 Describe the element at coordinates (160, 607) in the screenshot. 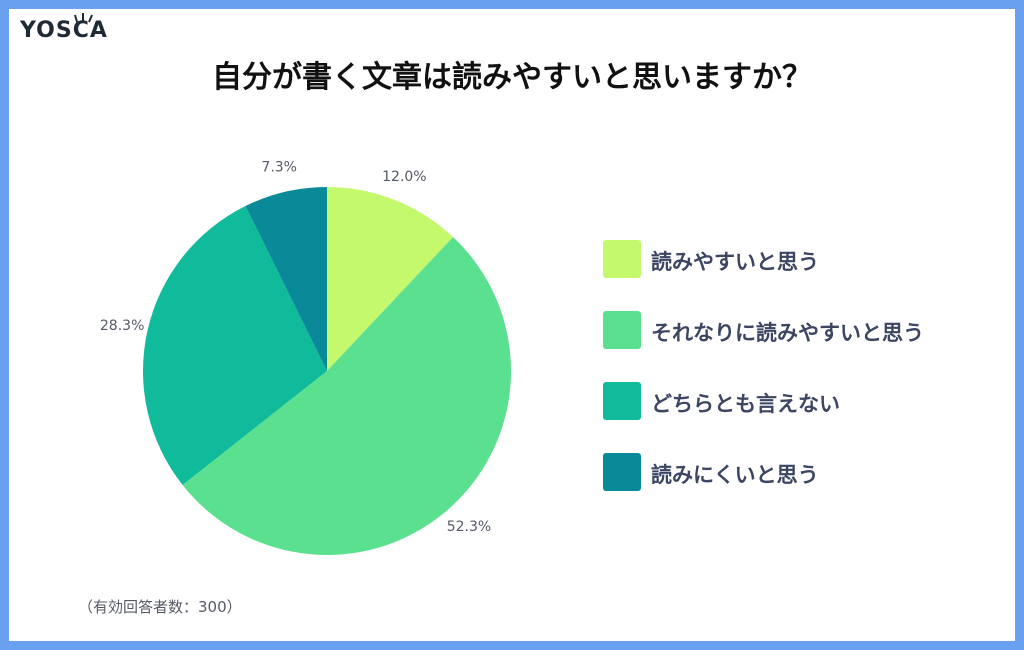

I see `respondent-note: （有効回答者数：300）` at that location.